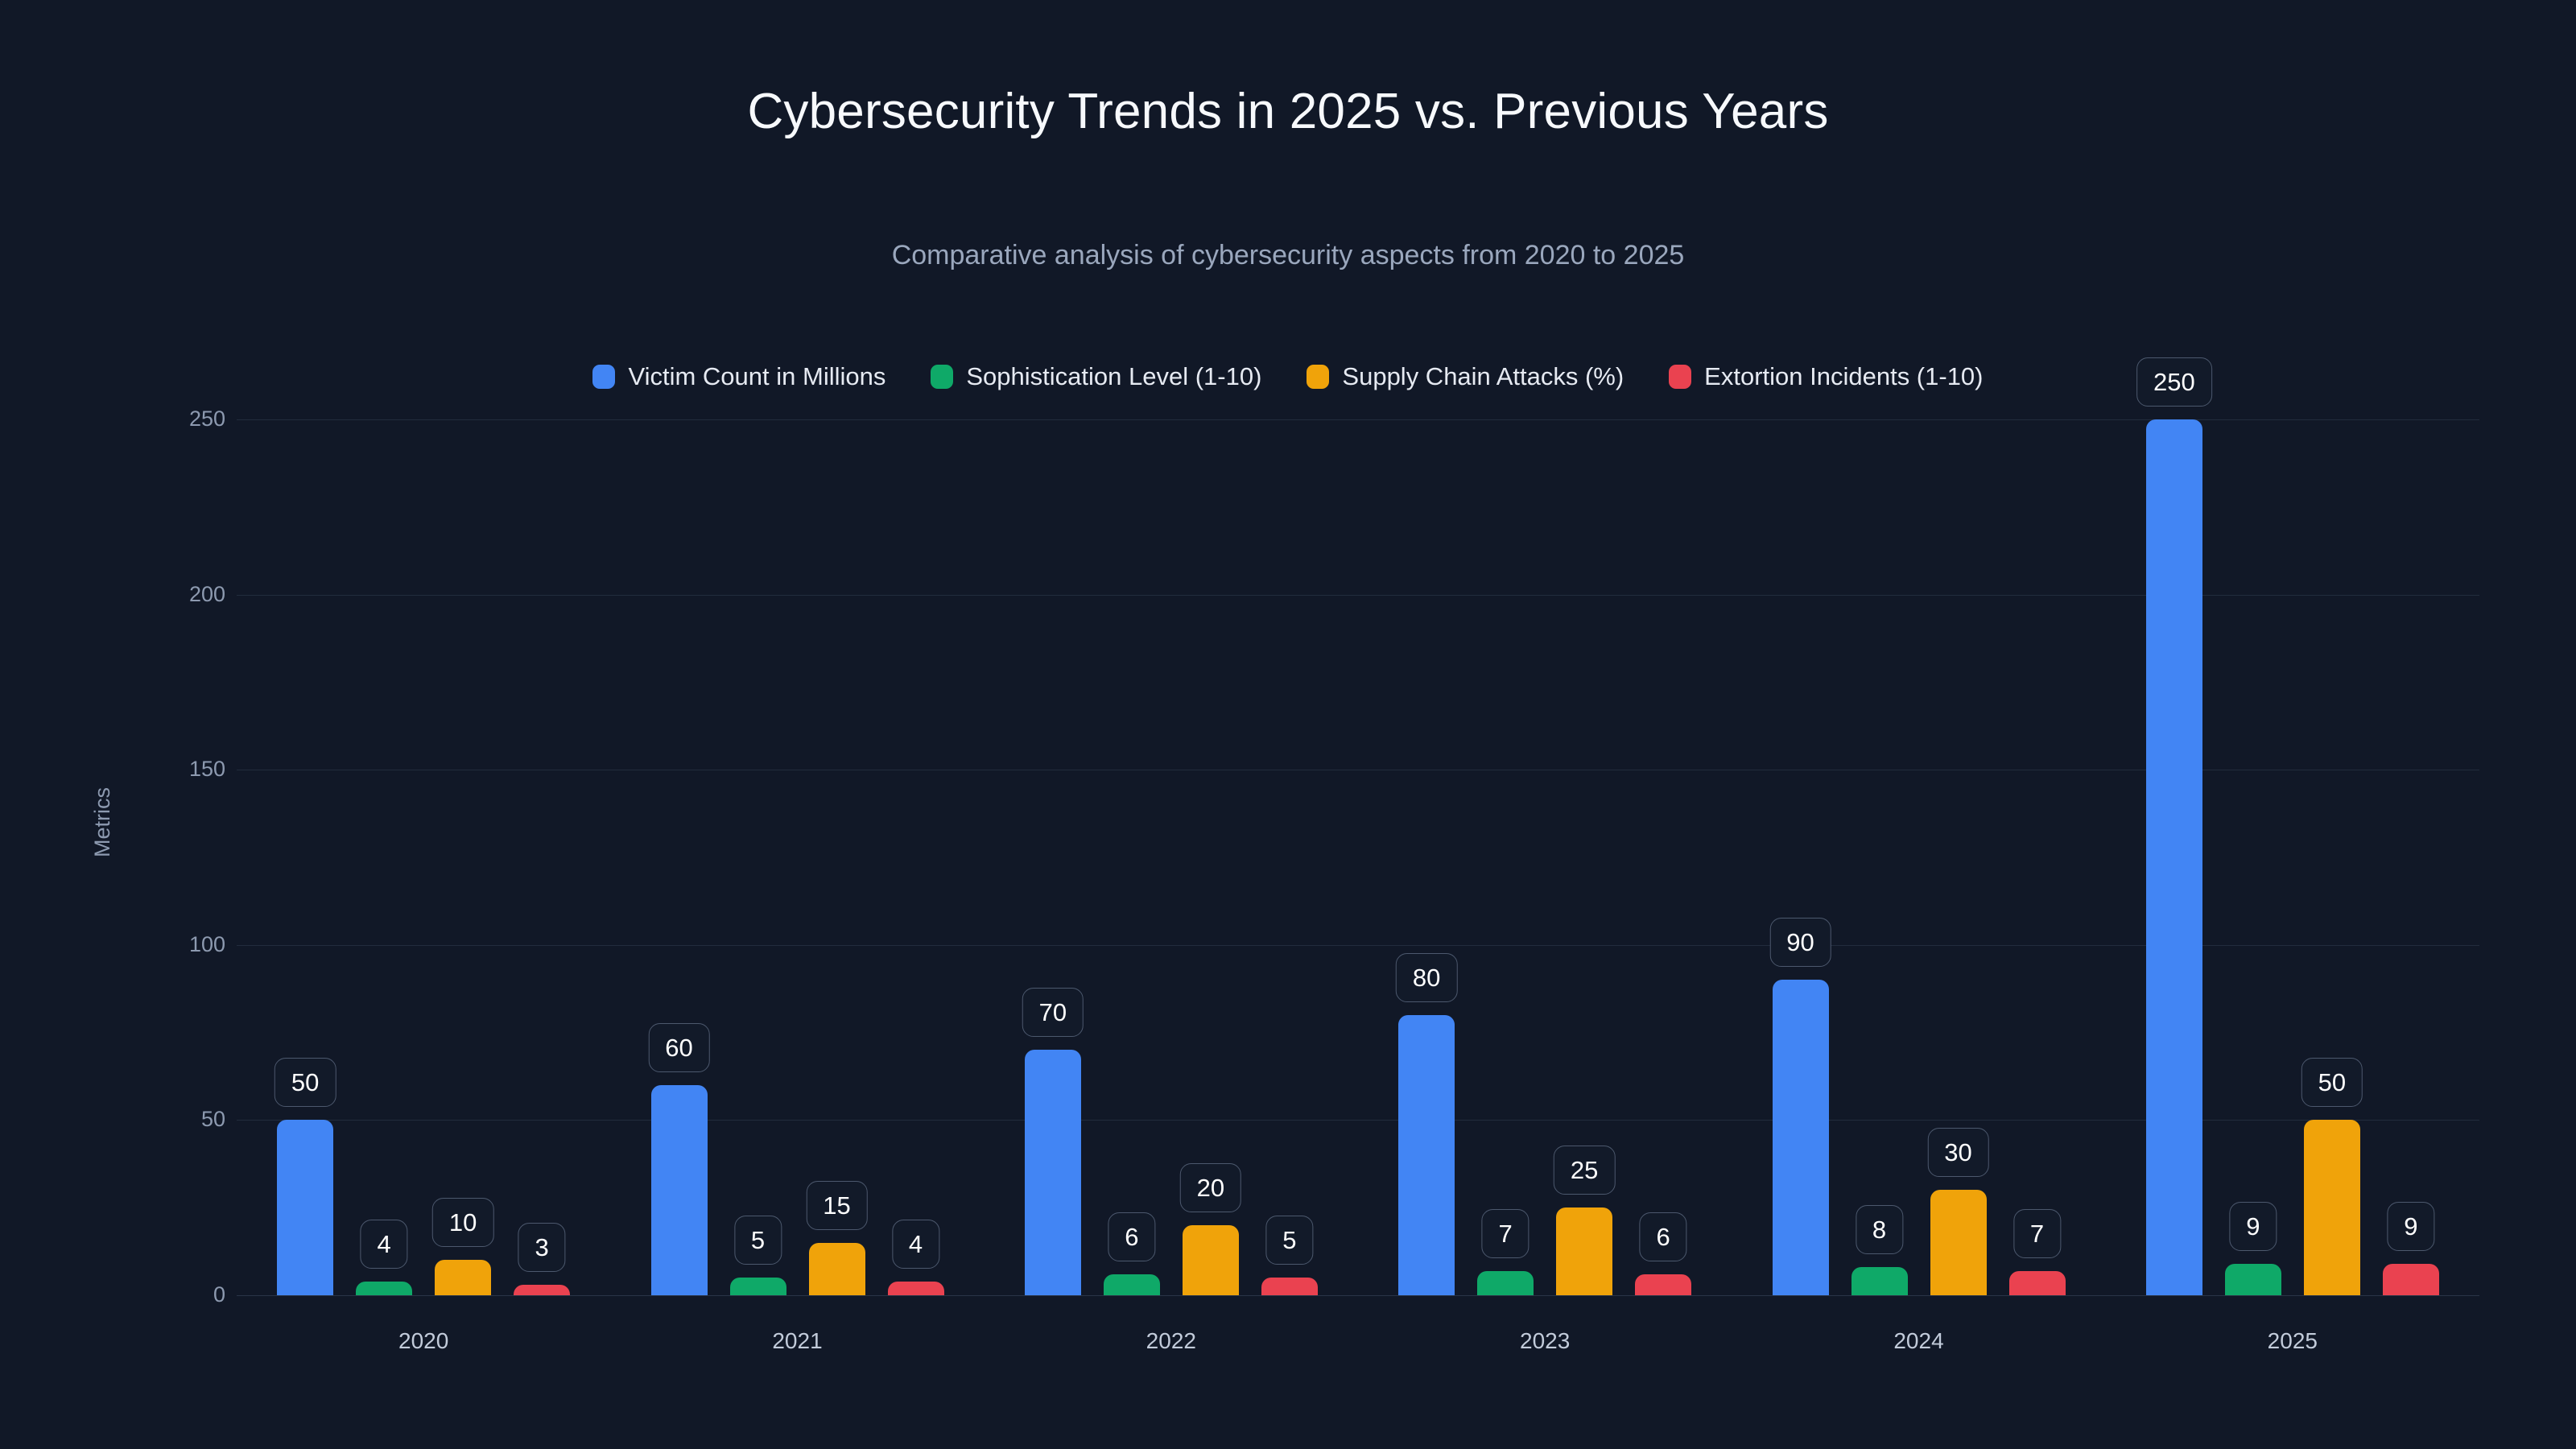 The image size is (2576, 1449). What do you see at coordinates (1483, 376) in the screenshot?
I see `legend-item-label: Supply Chain Attacks (%)` at bounding box center [1483, 376].